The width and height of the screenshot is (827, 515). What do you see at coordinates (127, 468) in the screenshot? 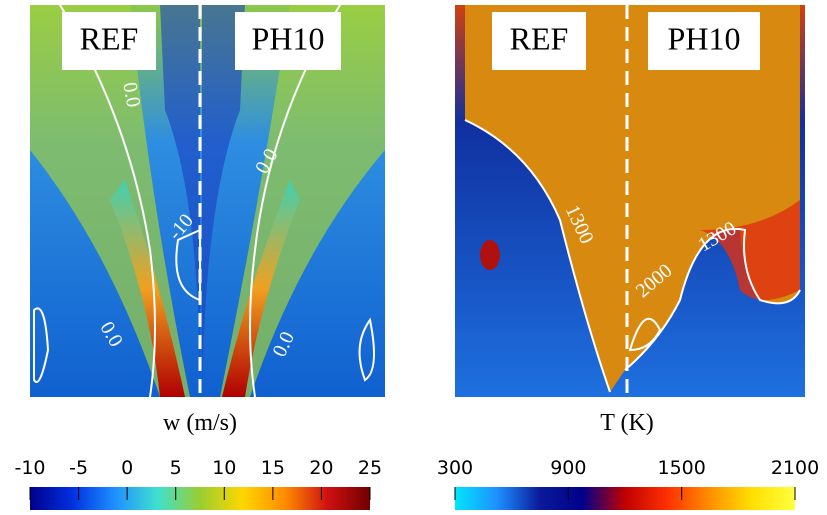
I see `colorbar-tick-label: 0` at bounding box center [127, 468].